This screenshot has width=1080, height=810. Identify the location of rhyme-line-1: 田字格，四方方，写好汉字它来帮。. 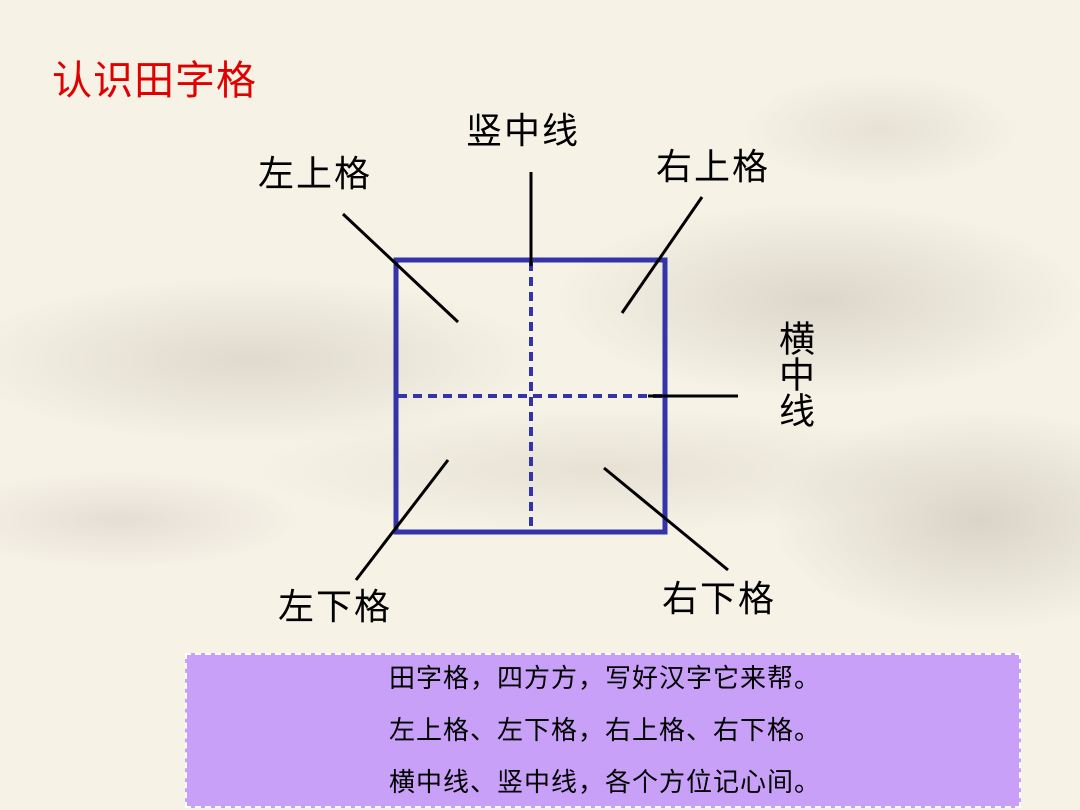
(605, 679).